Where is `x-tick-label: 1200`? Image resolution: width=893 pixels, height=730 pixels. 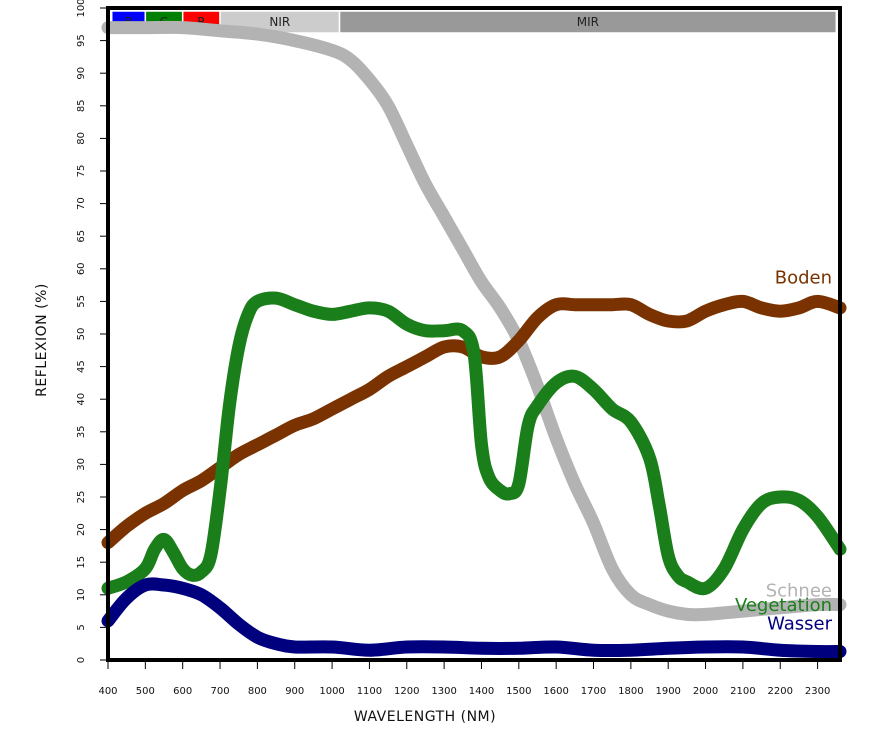 x-tick-label: 1200 is located at coordinates (406, 691).